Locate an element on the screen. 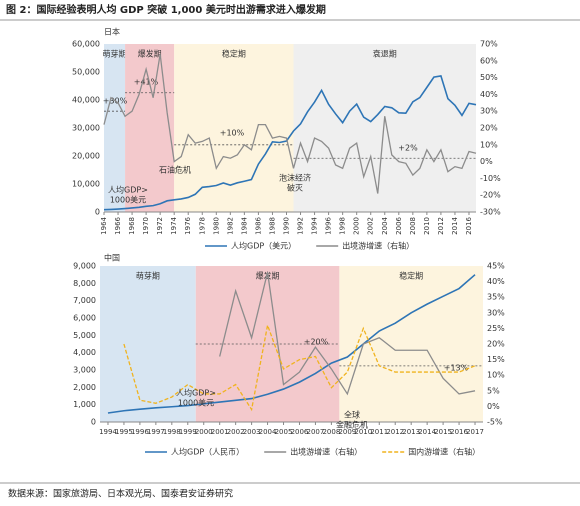  x-tick-label: 2010 is located at coordinates (363, 432).